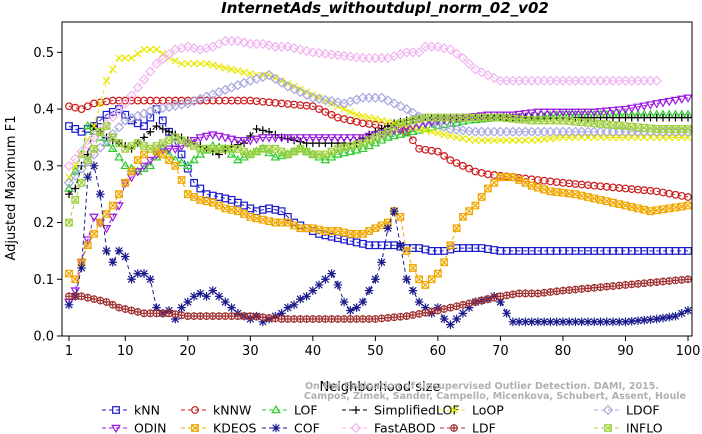  I want to click on x-tick-label: 1, so click(69, 351).